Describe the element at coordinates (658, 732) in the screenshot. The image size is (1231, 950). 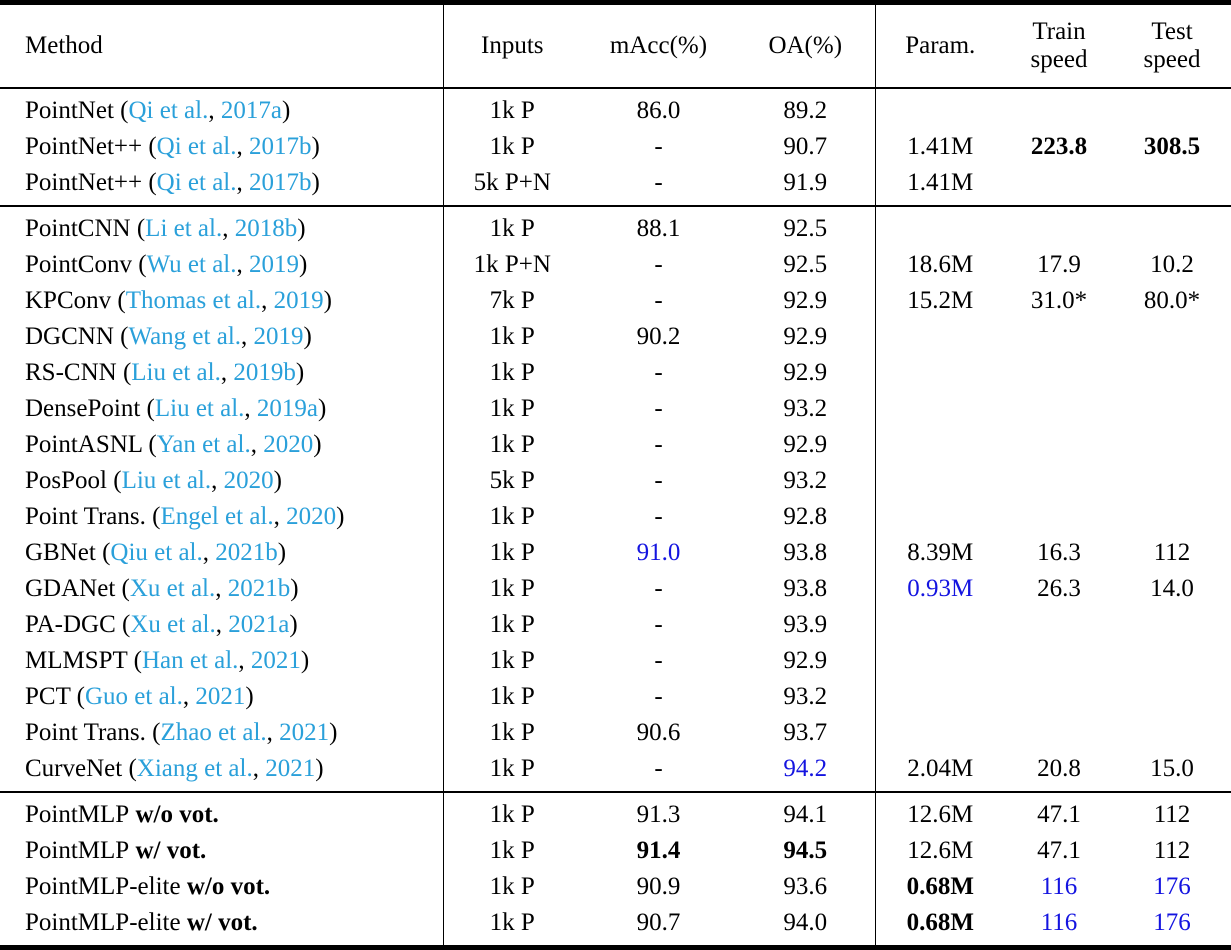
I see `cell-macc: 90.6` at that location.